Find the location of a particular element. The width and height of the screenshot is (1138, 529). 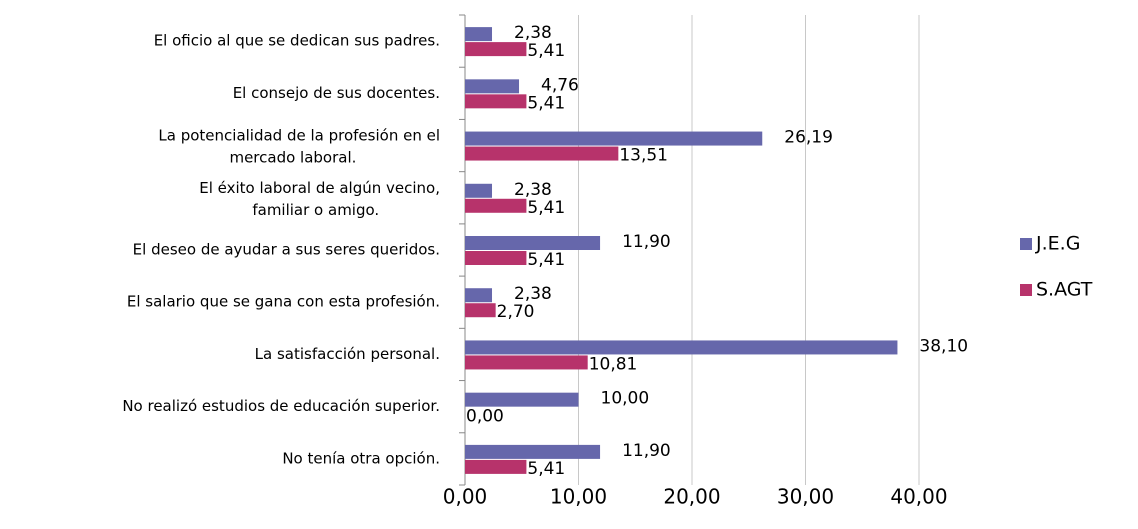

data-label: 10,81 is located at coordinates (613, 364).